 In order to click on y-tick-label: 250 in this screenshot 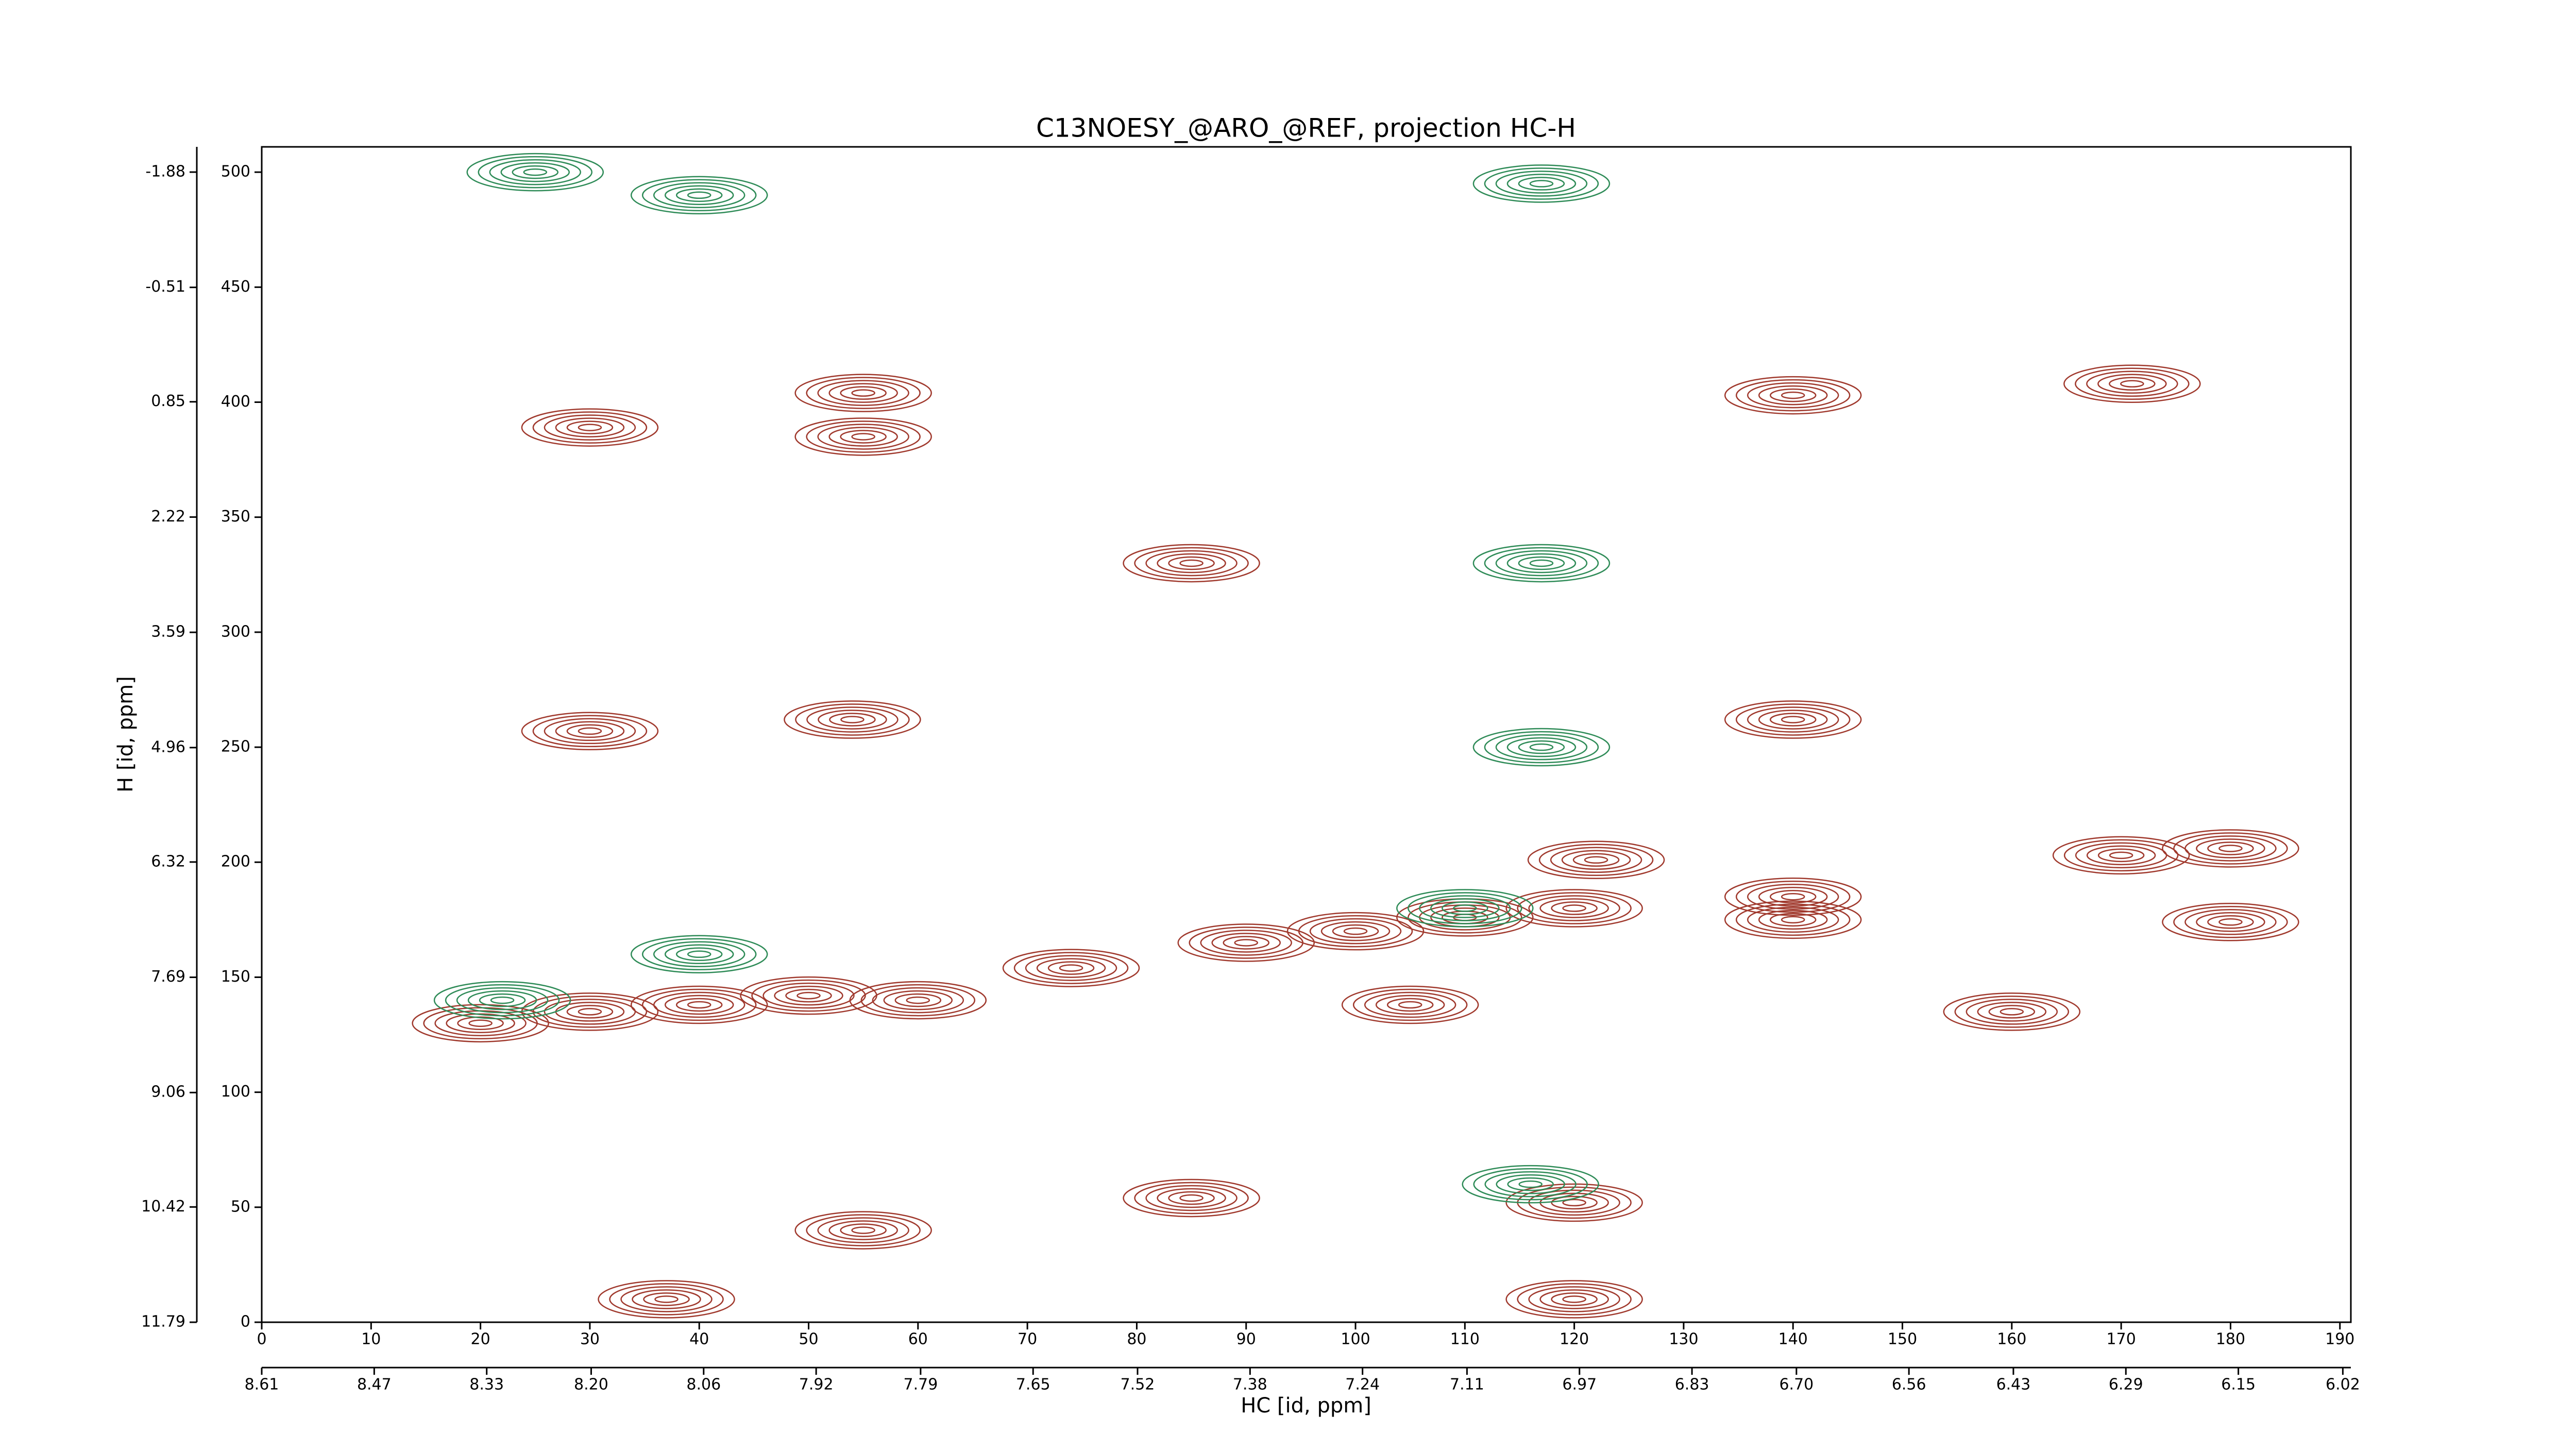, I will do `click(235, 747)`.